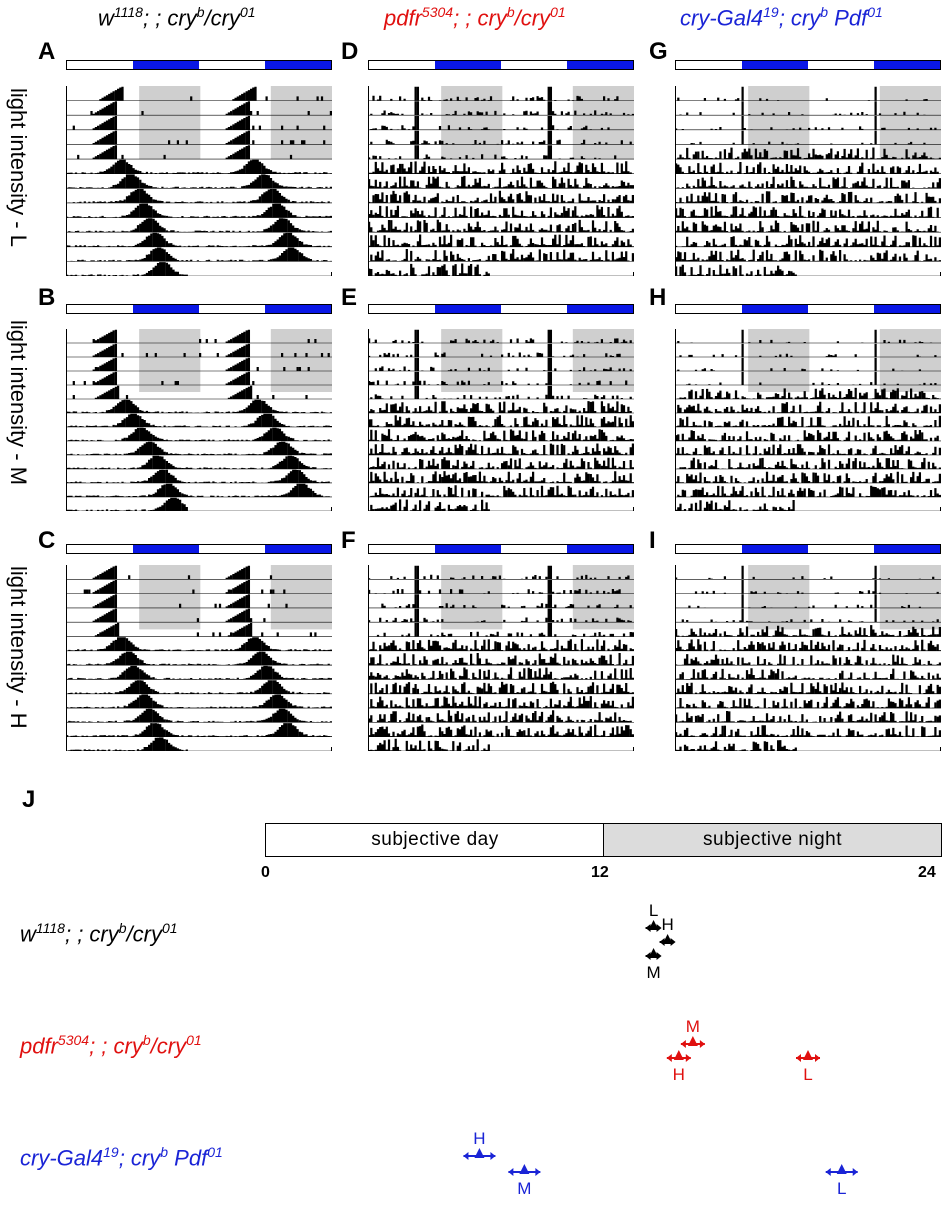 The height and width of the screenshot is (1216, 942). What do you see at coordinates (658, 51) in the screenshot?
I see `panel-letter-g: G` at bounding box center [658, 51].